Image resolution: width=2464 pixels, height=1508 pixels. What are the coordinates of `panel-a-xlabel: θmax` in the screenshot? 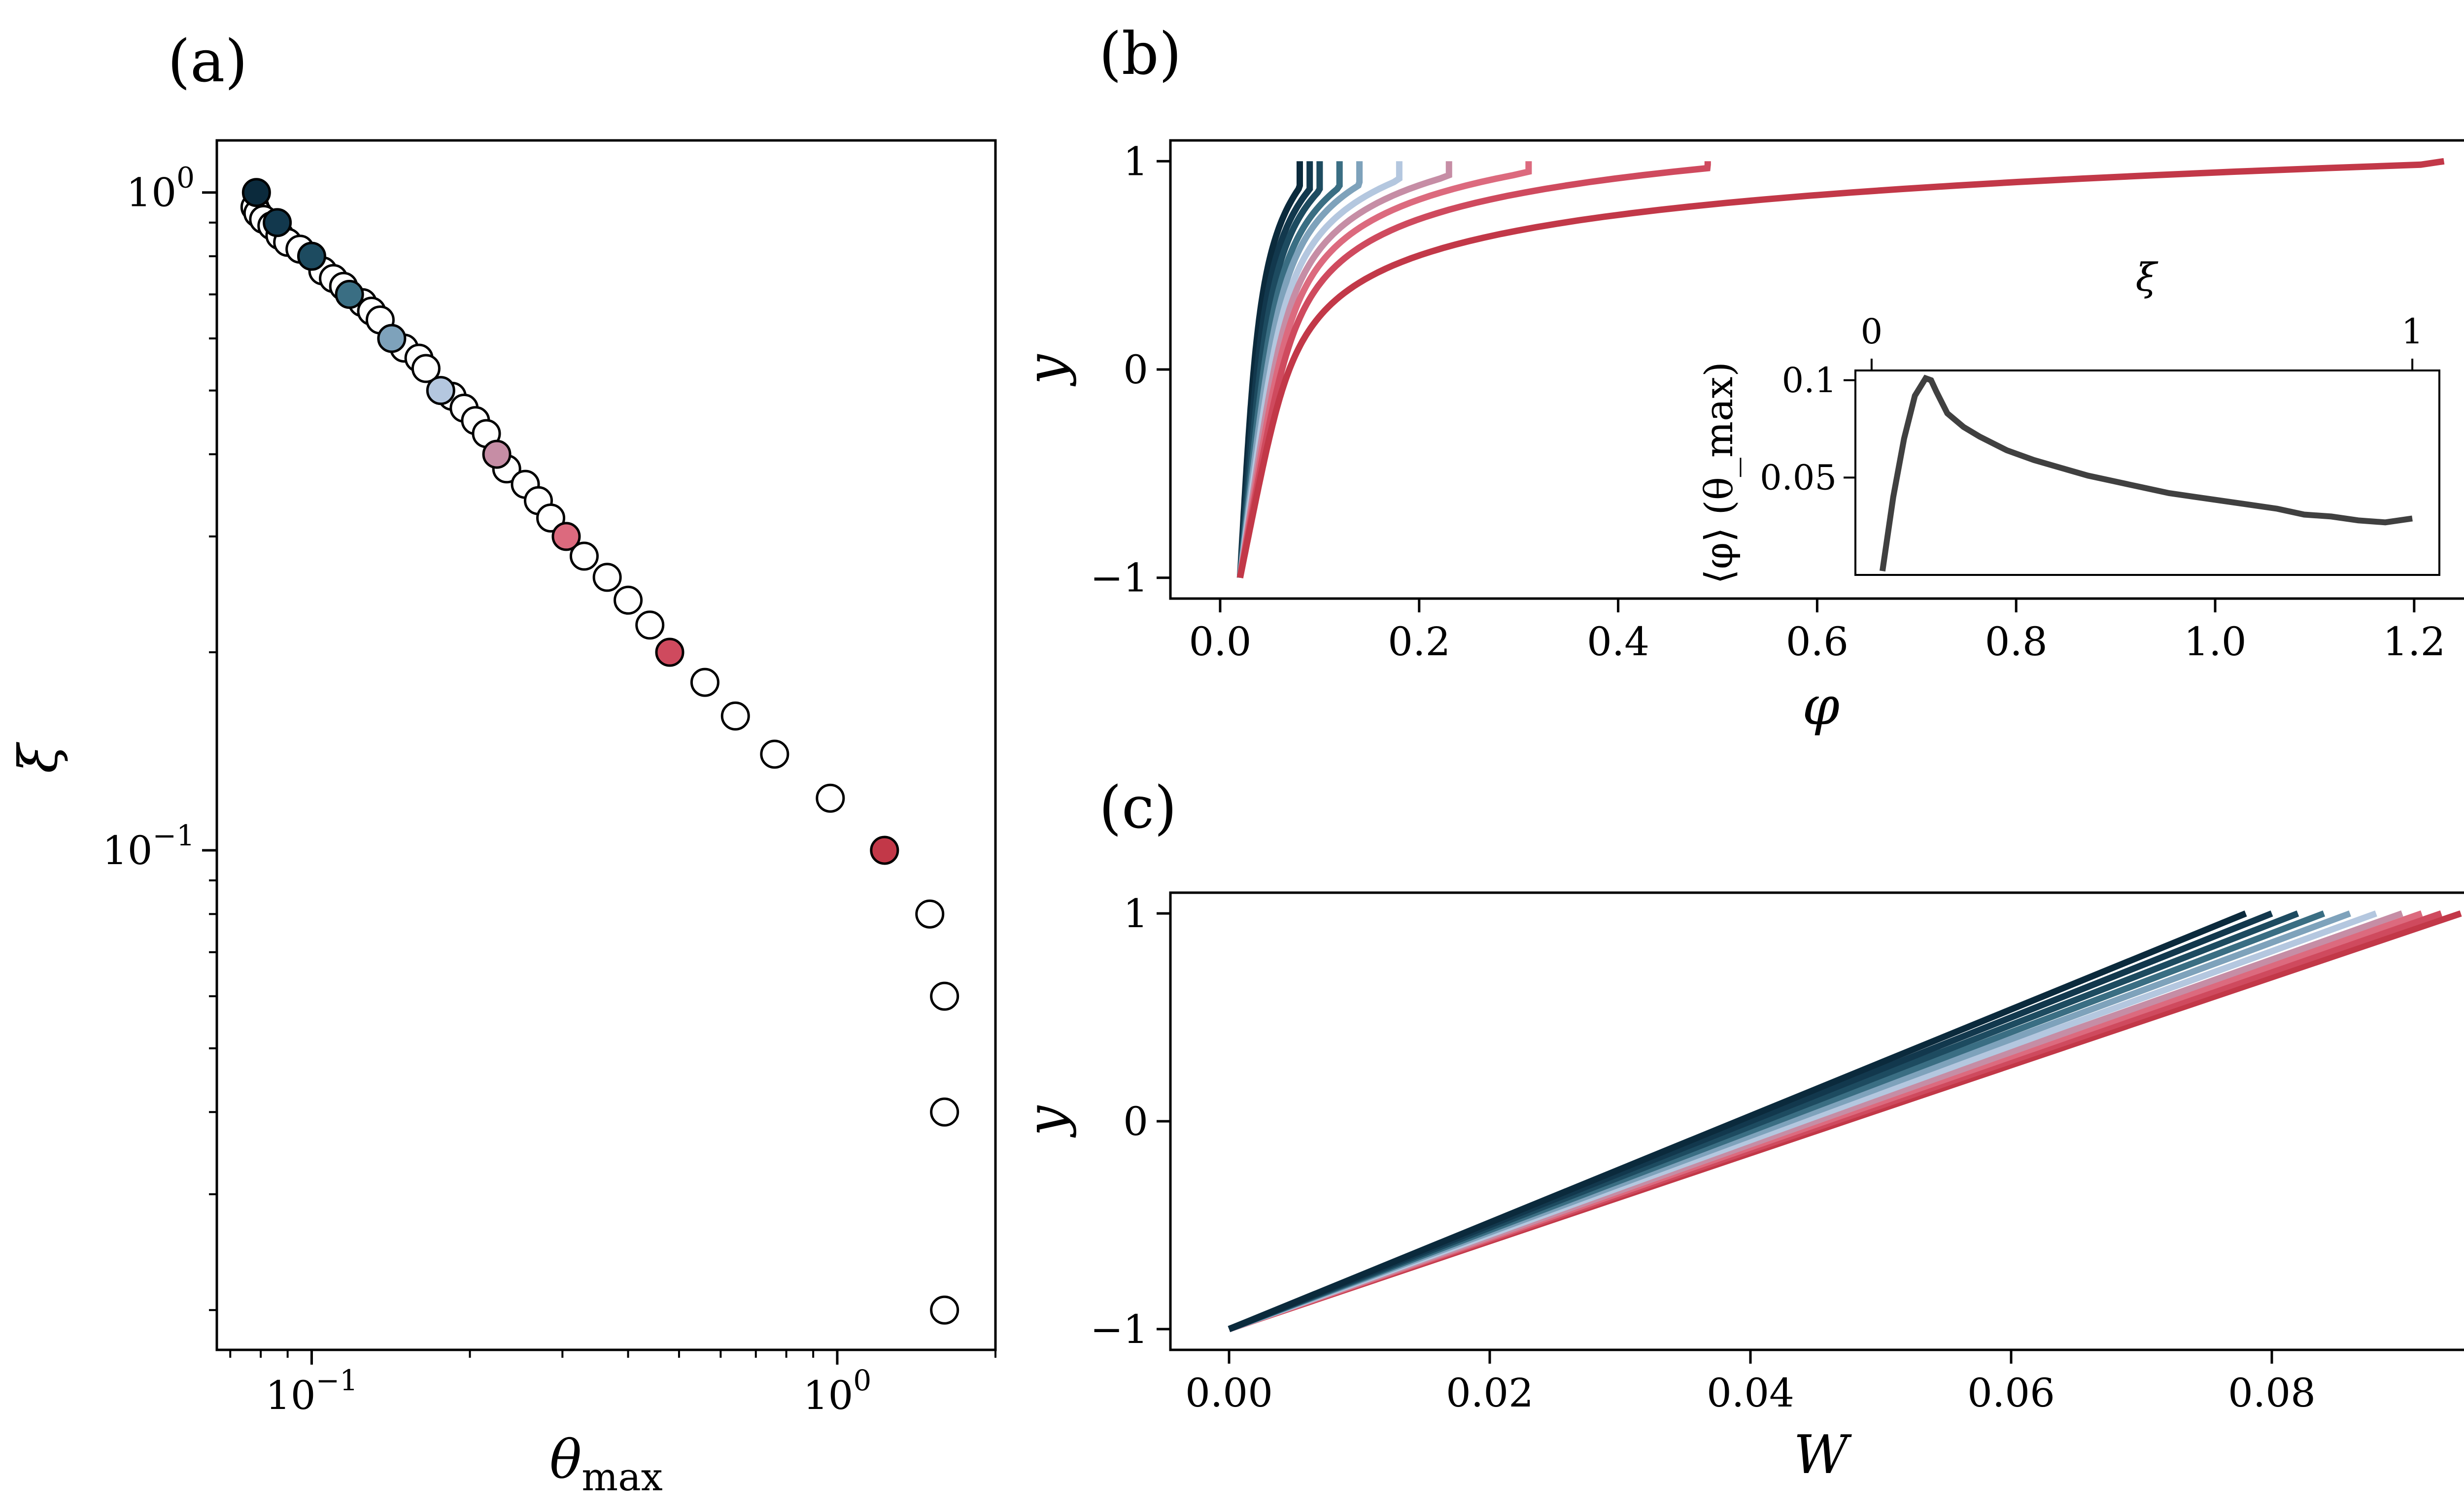 It's located at (606, 1464).